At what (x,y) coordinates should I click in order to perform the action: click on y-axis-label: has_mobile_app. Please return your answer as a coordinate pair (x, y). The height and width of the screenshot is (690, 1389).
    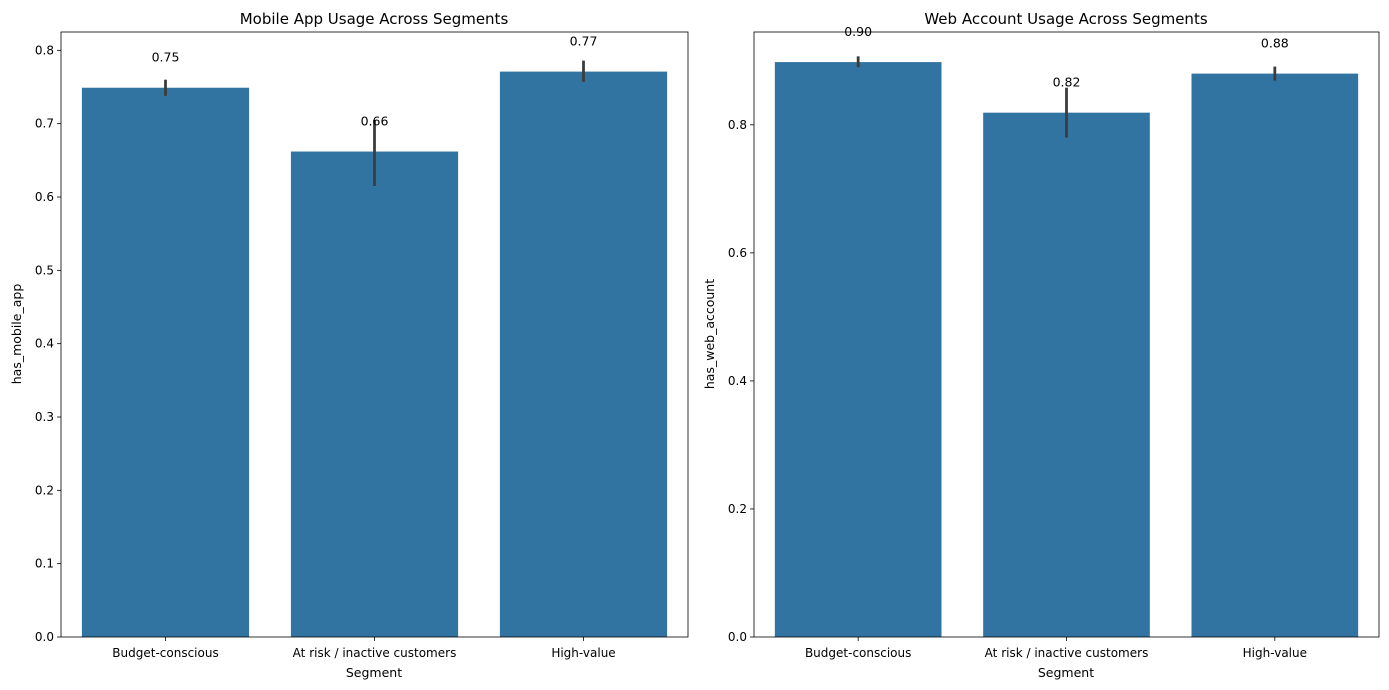
    Looking at the image, I should click on (16, 334).